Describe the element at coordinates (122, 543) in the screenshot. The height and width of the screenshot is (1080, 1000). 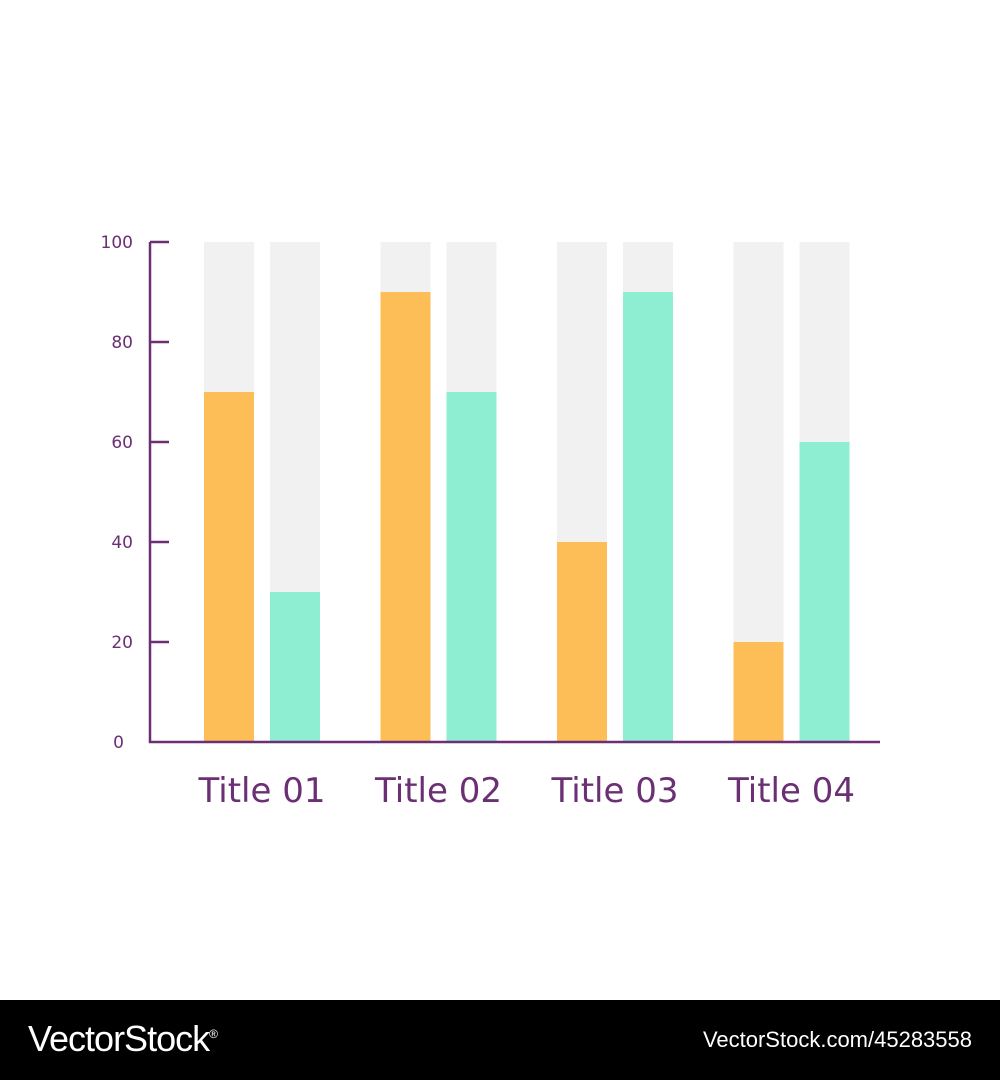
I see `y-tick-label: 40` at that location.